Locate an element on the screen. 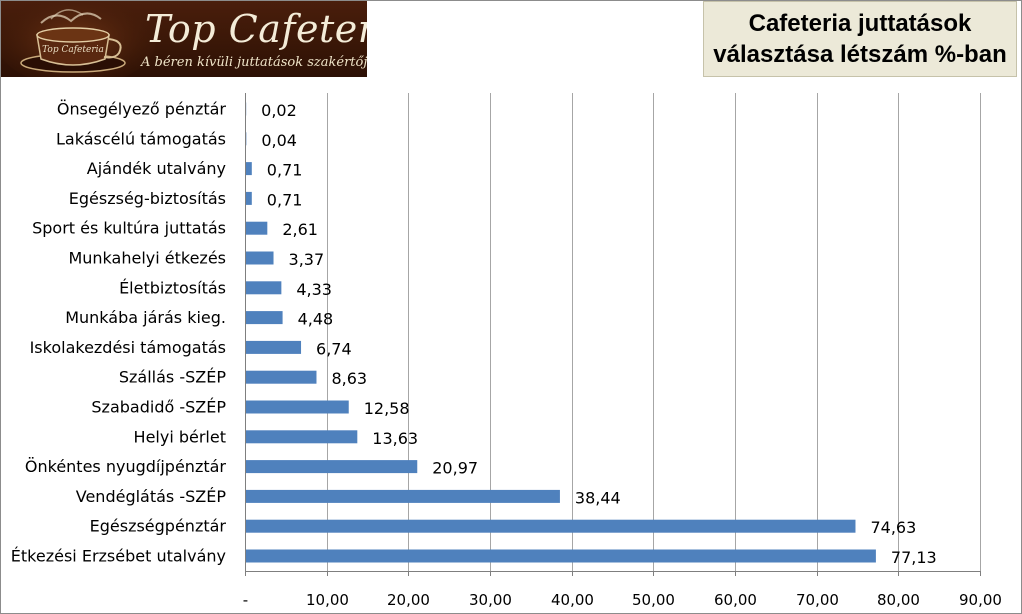 This screenshot has width=1022, height=614. category-label-2: Lakáscélú támogatás is located at coordinates (141, 138).